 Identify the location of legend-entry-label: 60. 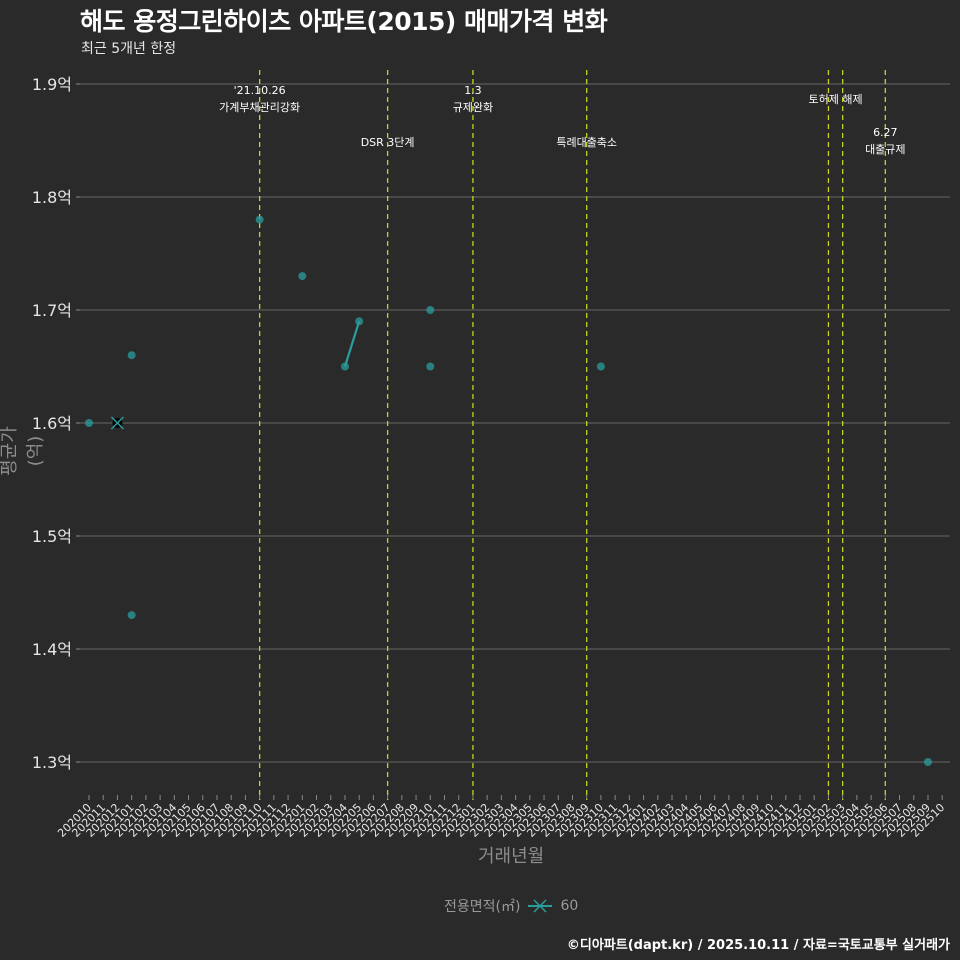
(569, 906).